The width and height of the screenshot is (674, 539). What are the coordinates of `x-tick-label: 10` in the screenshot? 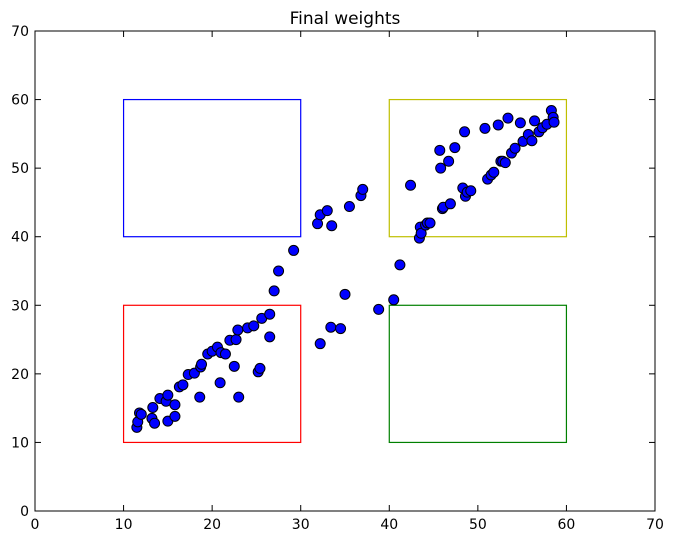 It's located at (124, 525).